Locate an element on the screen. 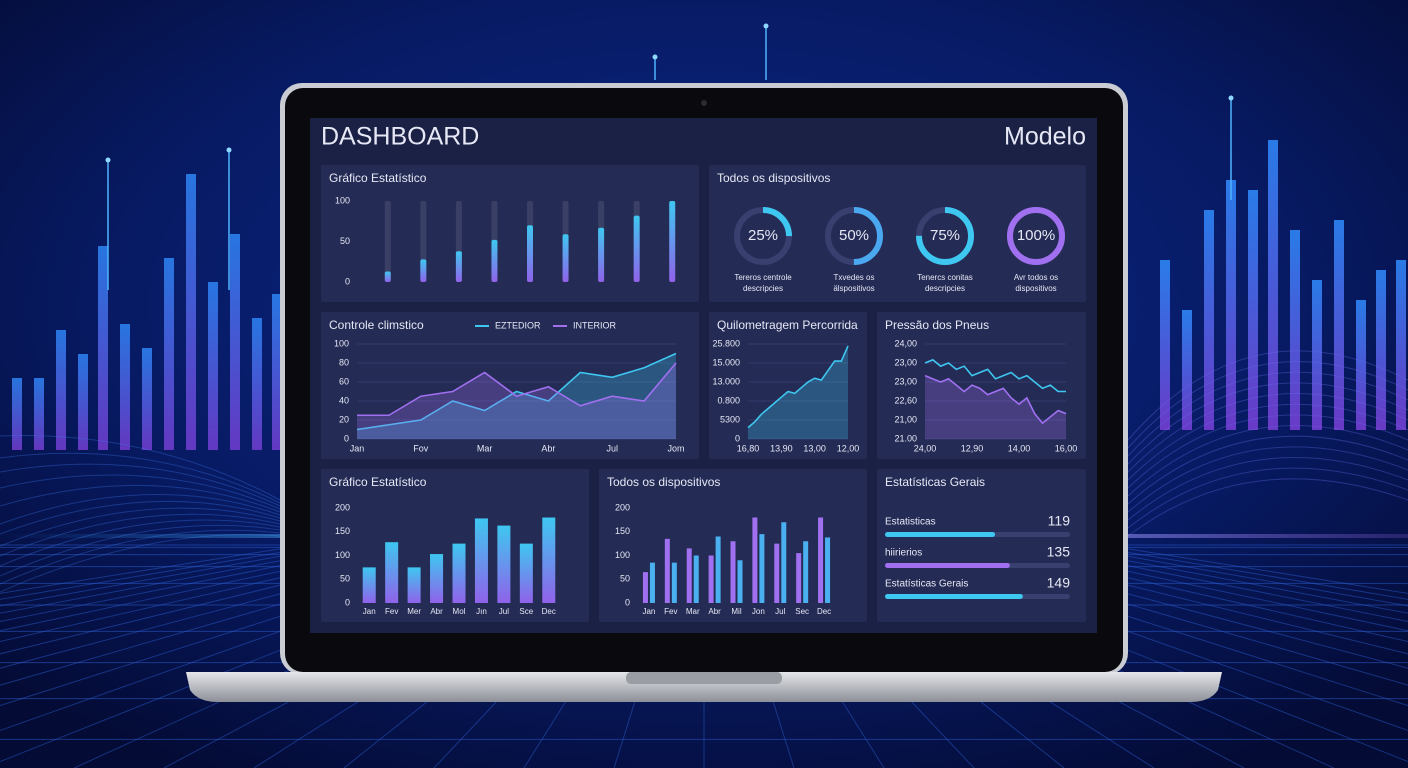 This screenshot has height=768, width=1408. bar-track is located at coordinates (387, 241).